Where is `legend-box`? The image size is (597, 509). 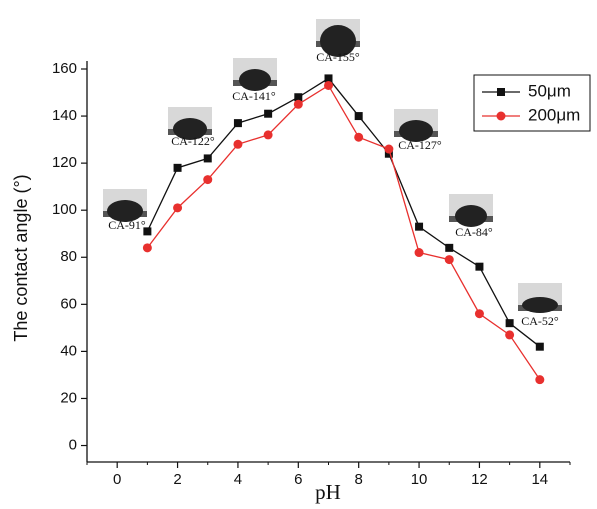
legend-box is located at coordinates (532, 103).